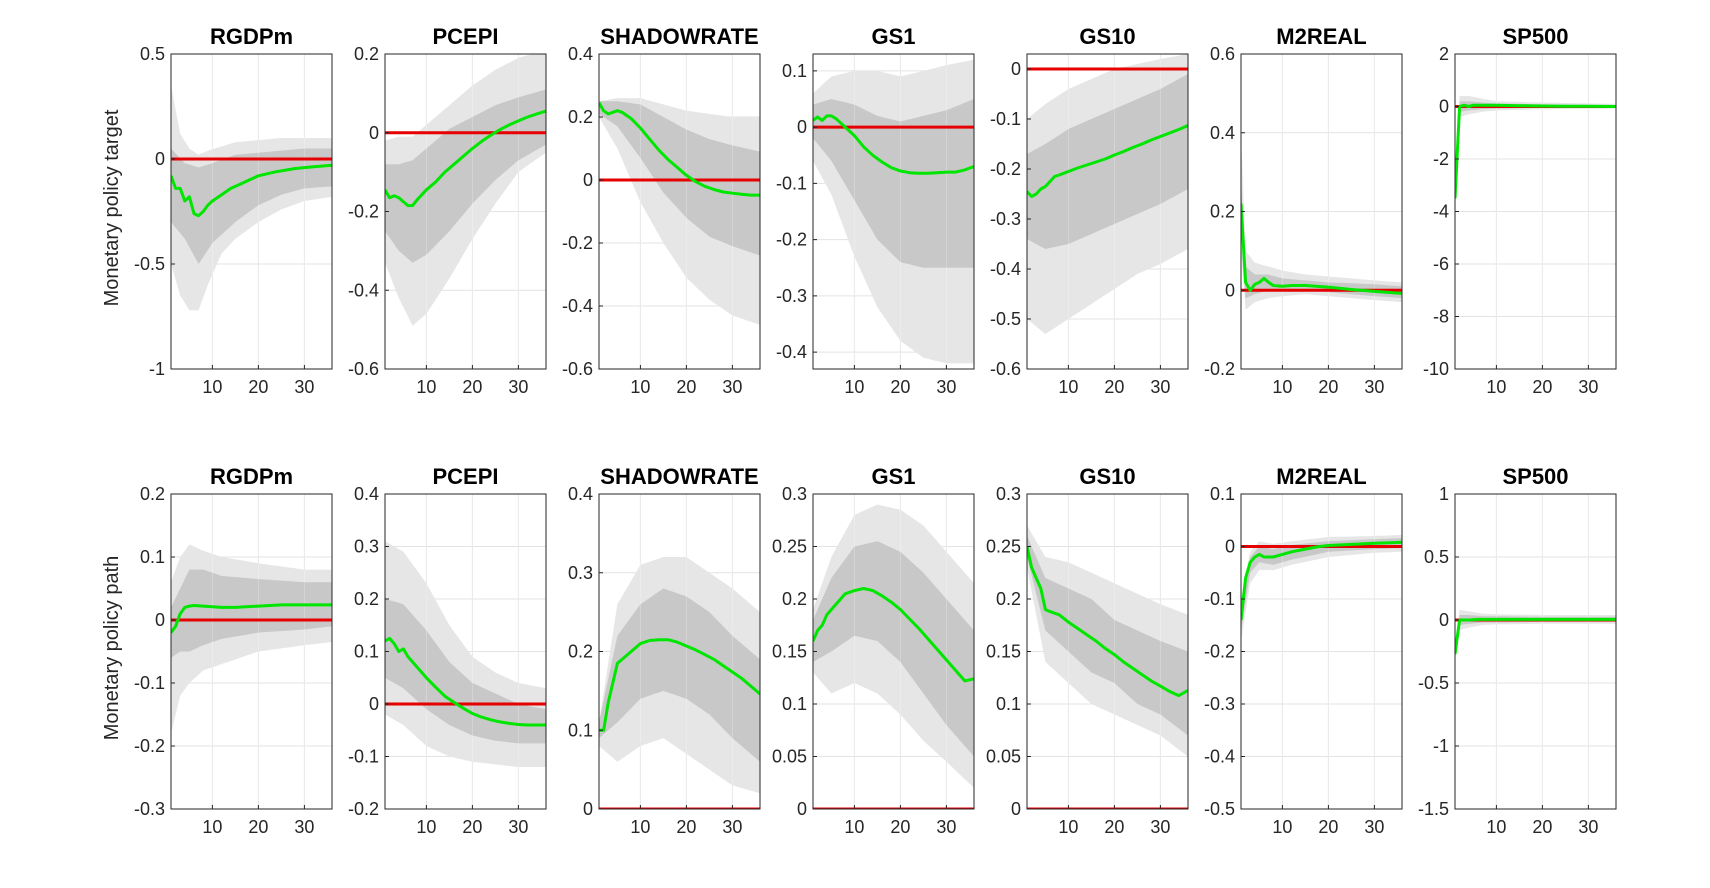 Image resolution: width=1710 pixels, height=888 pixels. Describe the element at coordinates (1441, 317) in the screenshot. I see `panel-0-6-ytick-label: -8` at that location.